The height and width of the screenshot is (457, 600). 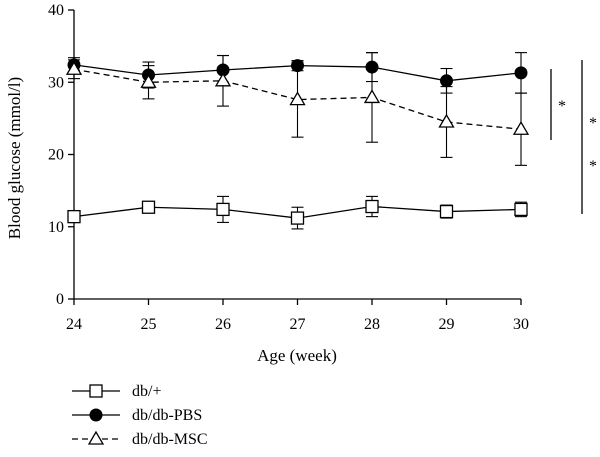 What do you see at coordinates (60, 299) in the screenshot?
I see `y-tick-label-0: 0` at bounding box center [60, 299].